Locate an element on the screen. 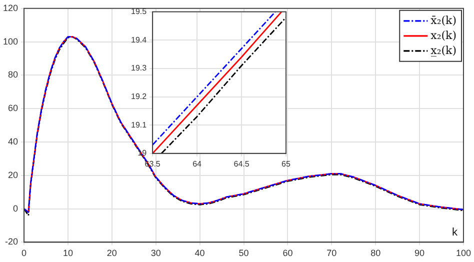  x-tick-label: 64 is located at coordinates (197, 163).